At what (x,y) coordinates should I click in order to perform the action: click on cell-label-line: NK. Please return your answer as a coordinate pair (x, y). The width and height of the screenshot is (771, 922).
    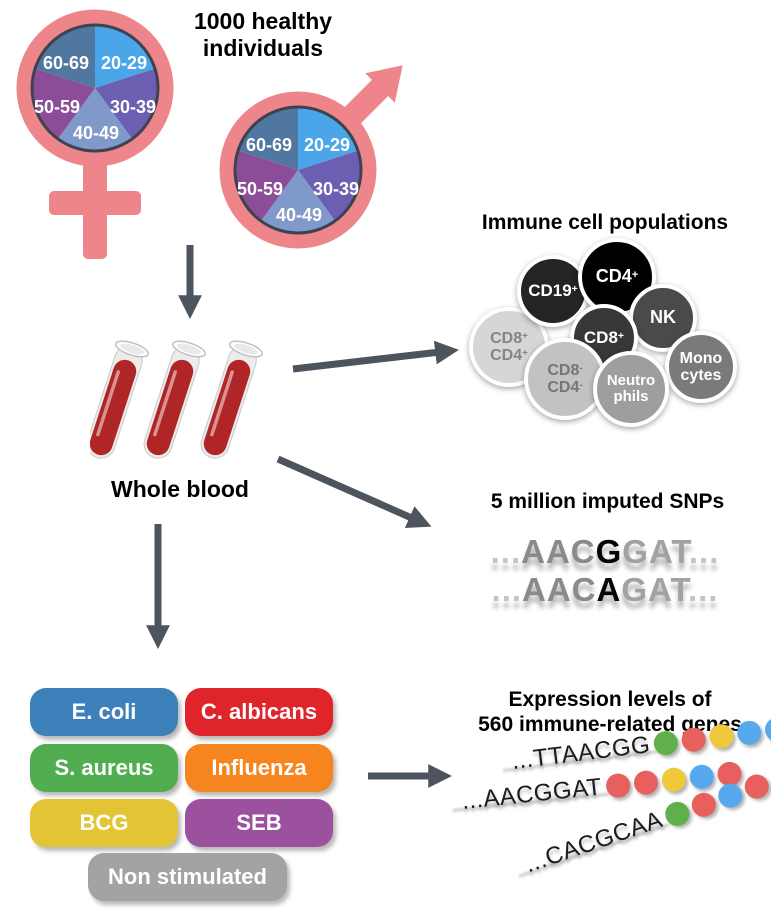
    Looking at the image, I should click on (663, 317).